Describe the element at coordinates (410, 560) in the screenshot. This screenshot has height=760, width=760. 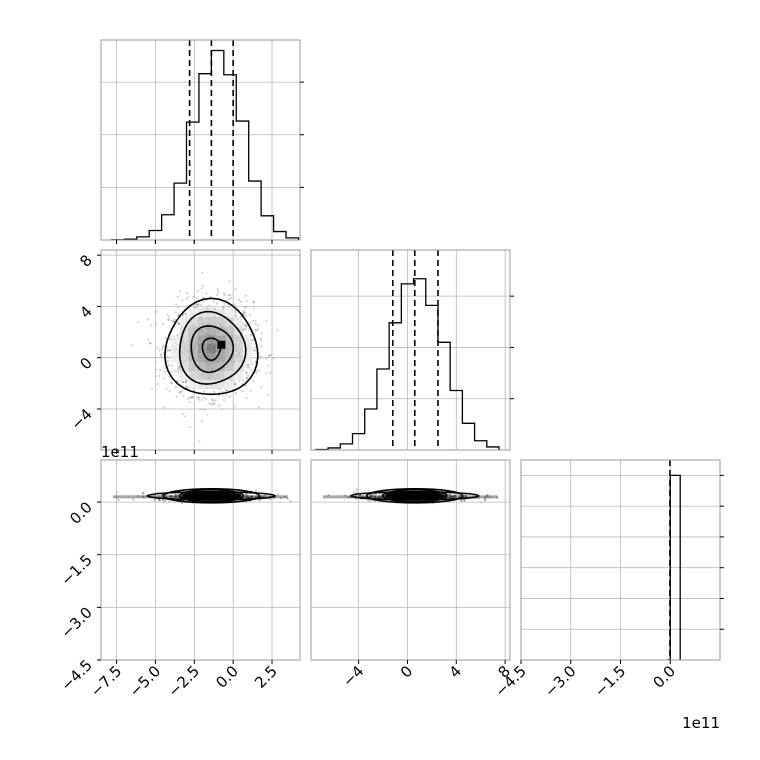
I see `p21-frame` at that location.